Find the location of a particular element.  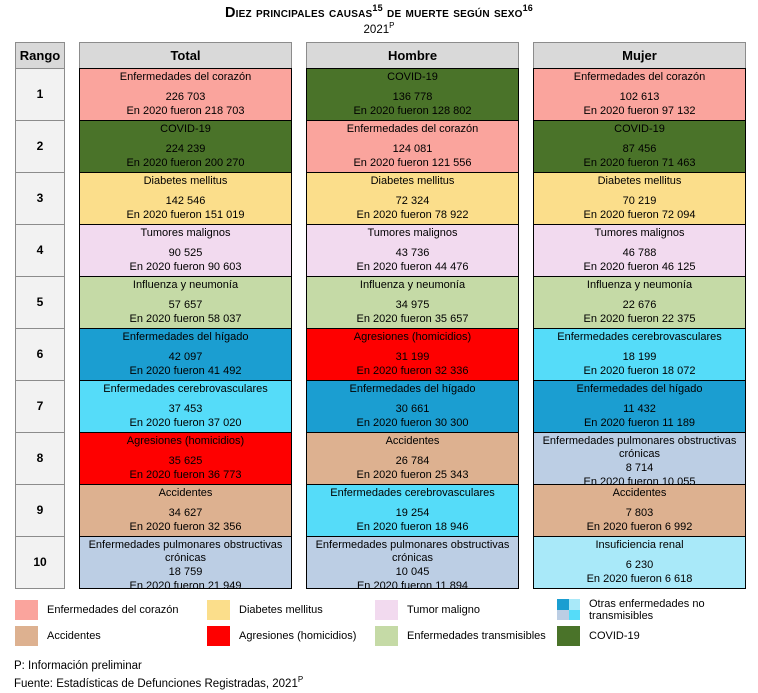

legend-swatch-corazon is located at coordinates (26, 609).